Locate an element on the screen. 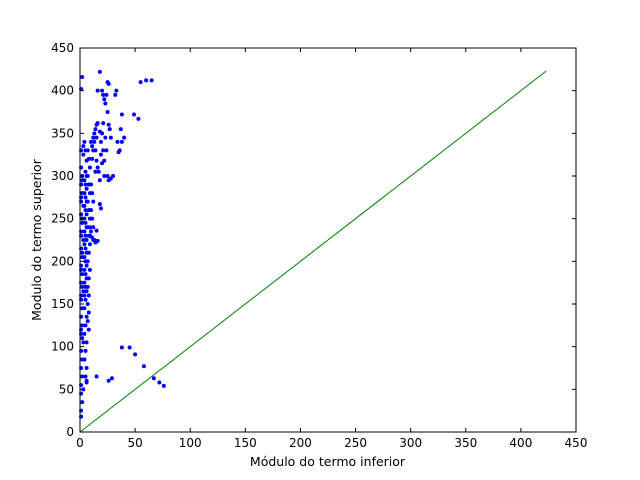 This screenshot has height=480, width=640. x-tick-label: 250 is located at coordinates (355, 443).